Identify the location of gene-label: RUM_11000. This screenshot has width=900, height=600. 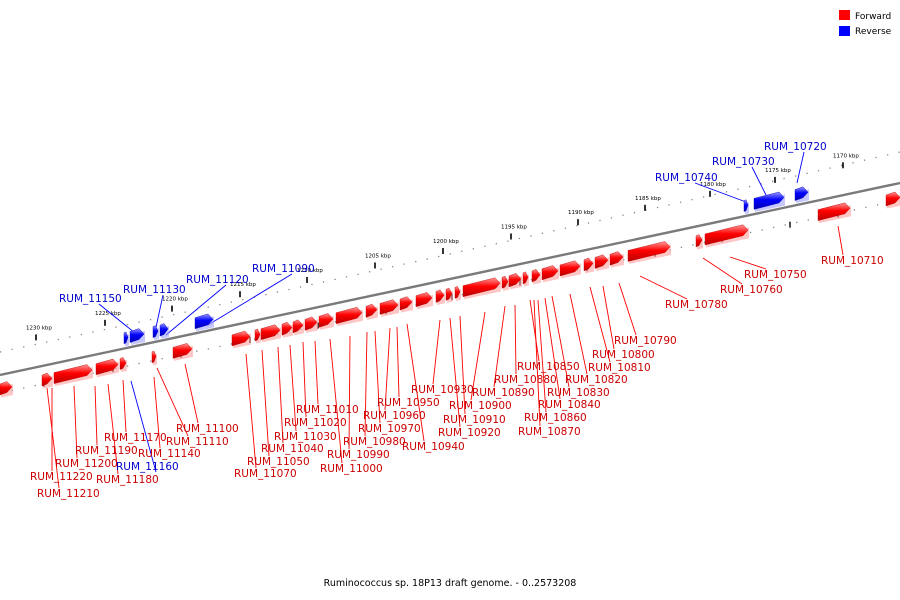
(351, 469).